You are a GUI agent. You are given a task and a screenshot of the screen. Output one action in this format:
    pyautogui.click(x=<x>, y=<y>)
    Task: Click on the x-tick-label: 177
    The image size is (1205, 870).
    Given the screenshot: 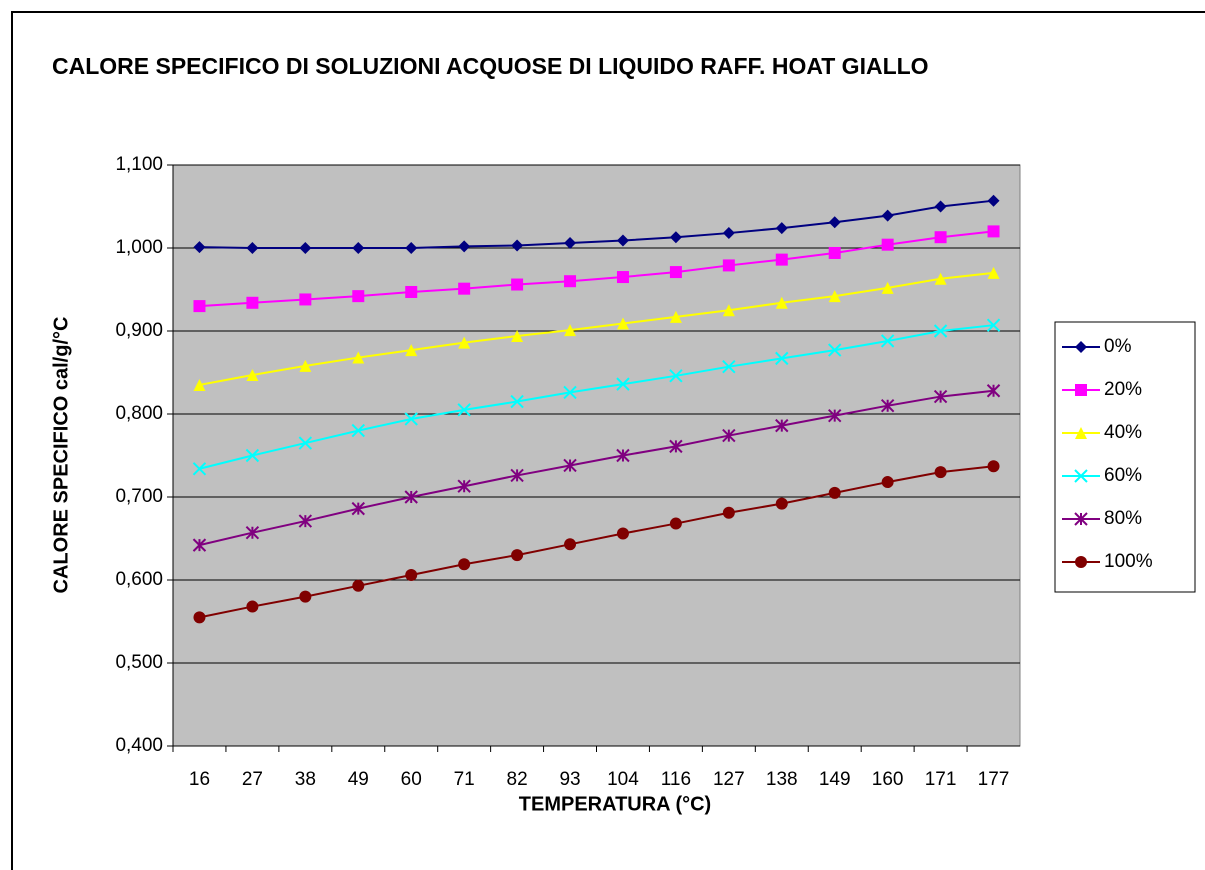 What is the action you would take?
    pyautogui.click(x=994, y=779)
    